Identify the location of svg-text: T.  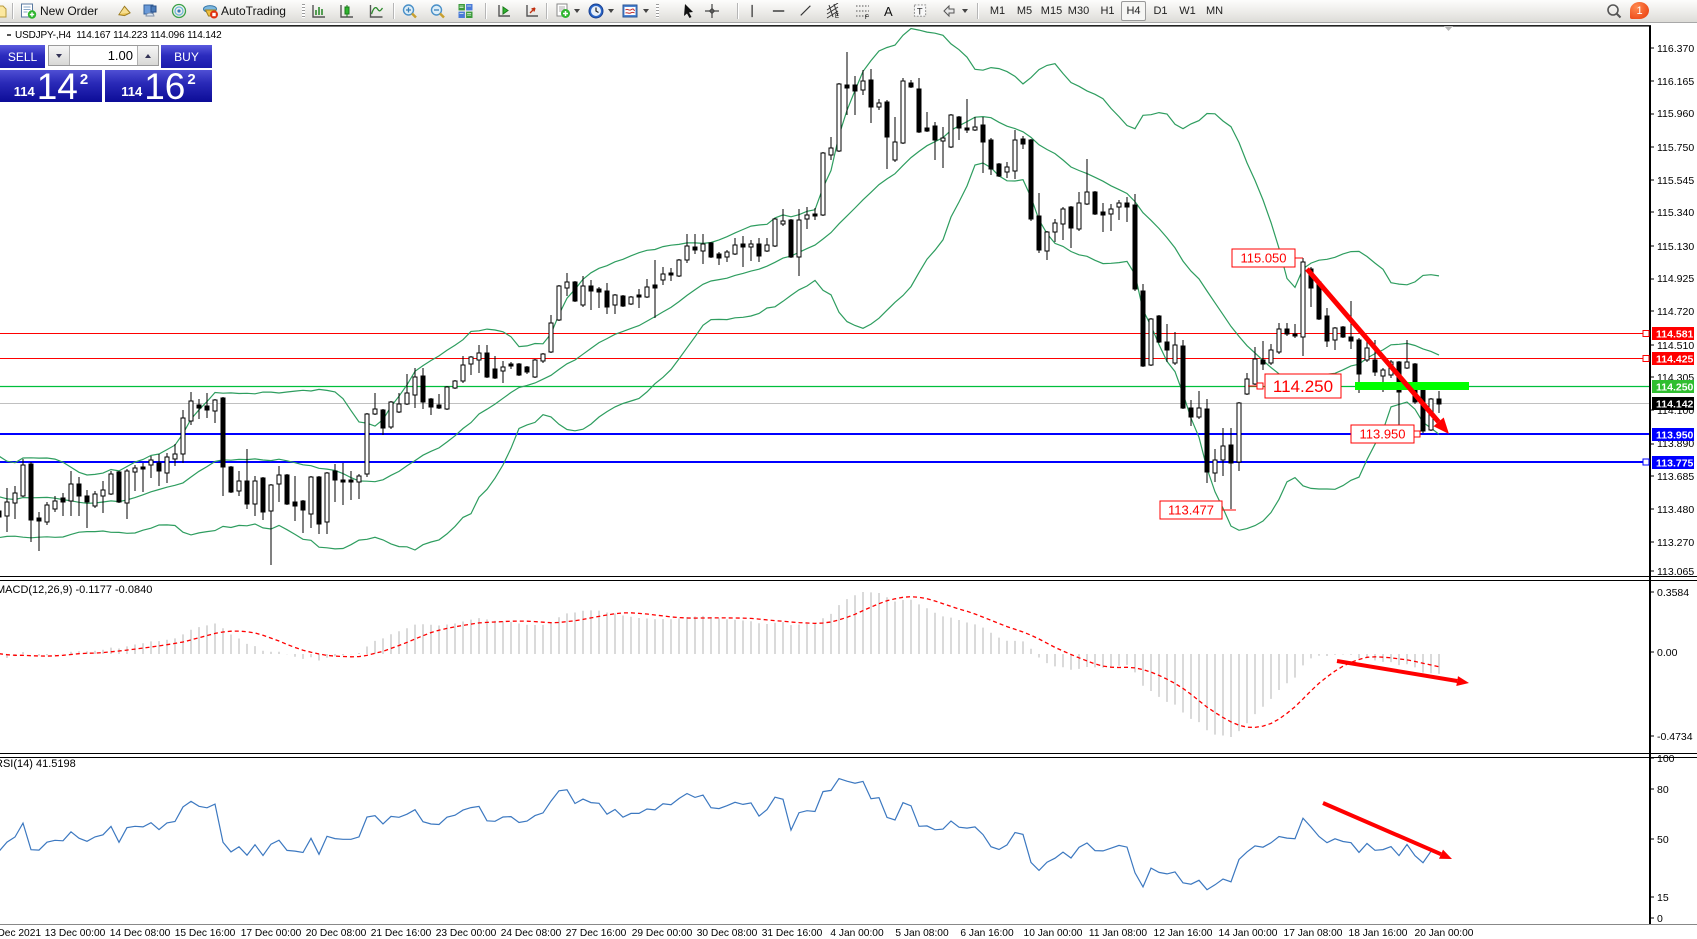
(920, 11).